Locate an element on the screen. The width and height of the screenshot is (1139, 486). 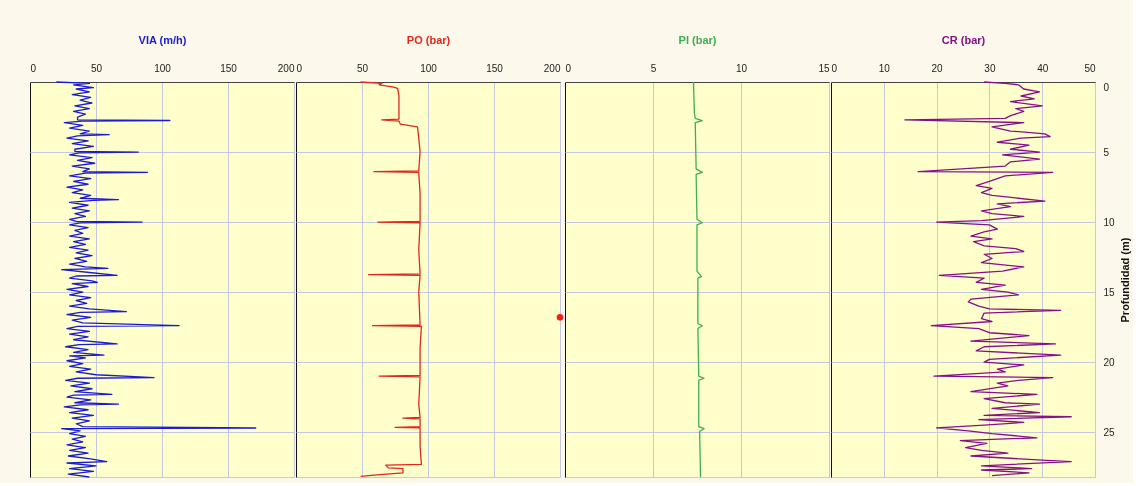
y-tick-label: 25 is located at coordinates (1109, 432).